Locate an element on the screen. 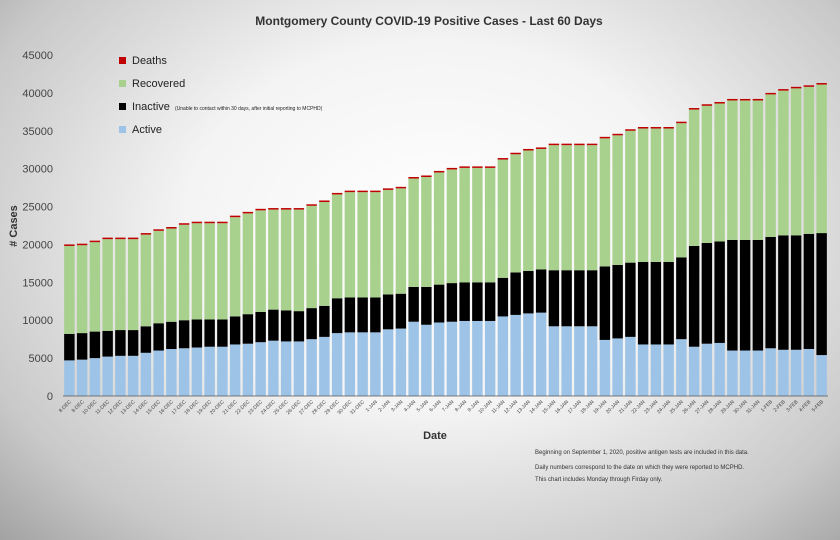 This screenshot has width=840, height=540. legend-swatch-deaths is located at coordinates (122, 60).